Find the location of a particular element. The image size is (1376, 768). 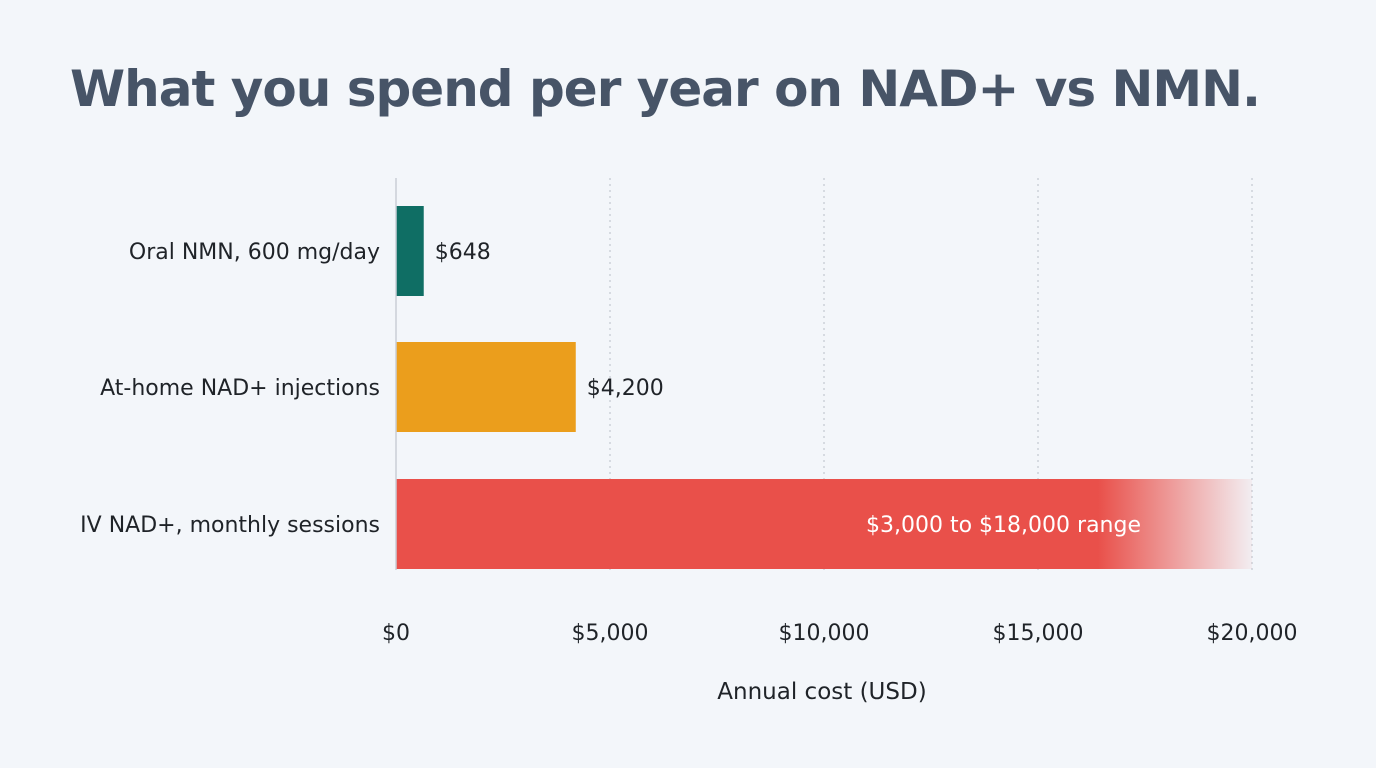

chart-title: What you spend per year on NAD+ vs NMN. is located at coordinates (665, 89).